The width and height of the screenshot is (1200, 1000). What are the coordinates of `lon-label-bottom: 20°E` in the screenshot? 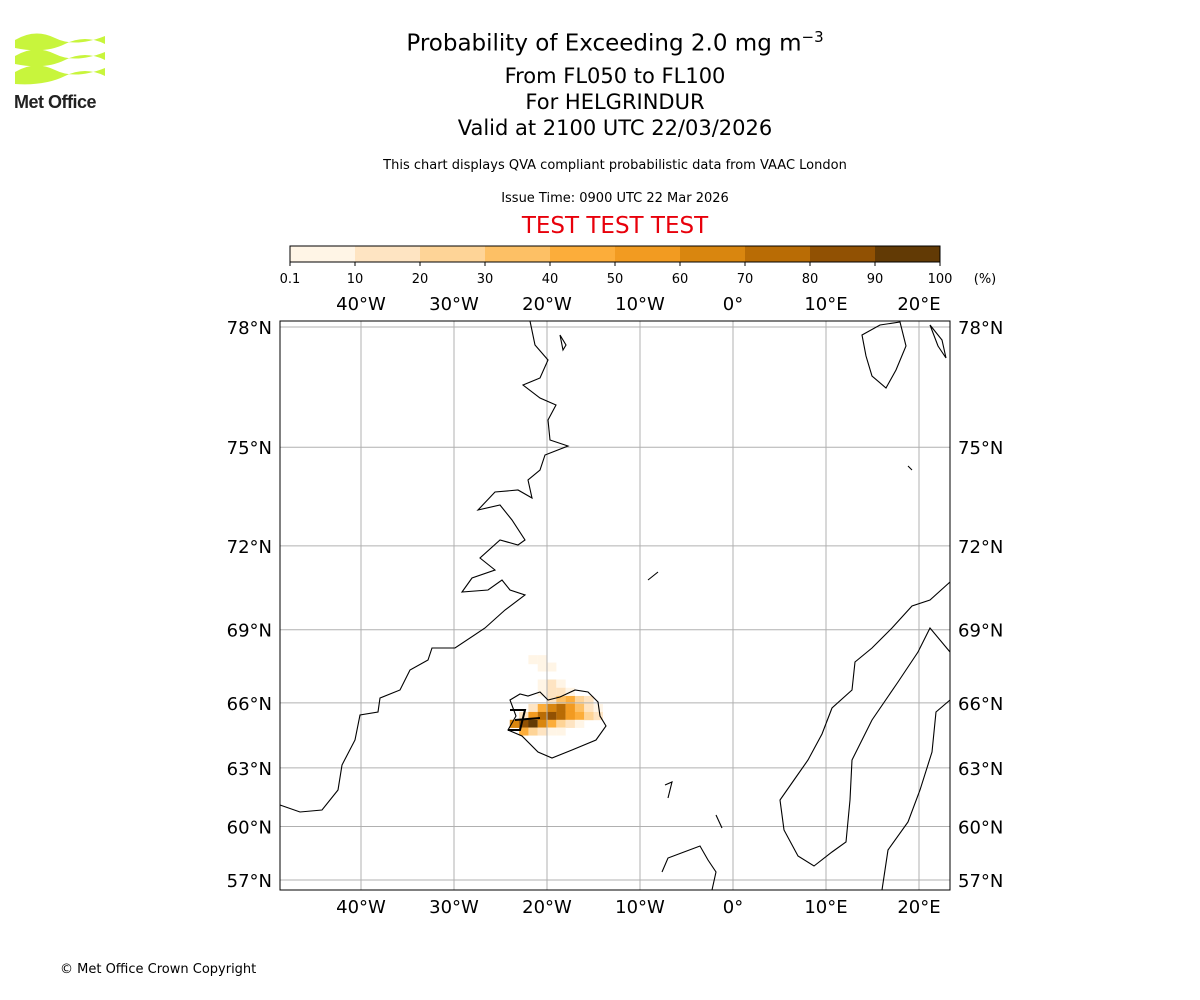 It's located at (918, 907).